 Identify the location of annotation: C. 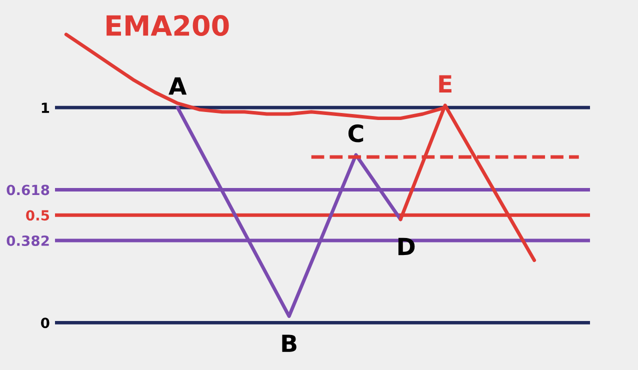
(356, 133).